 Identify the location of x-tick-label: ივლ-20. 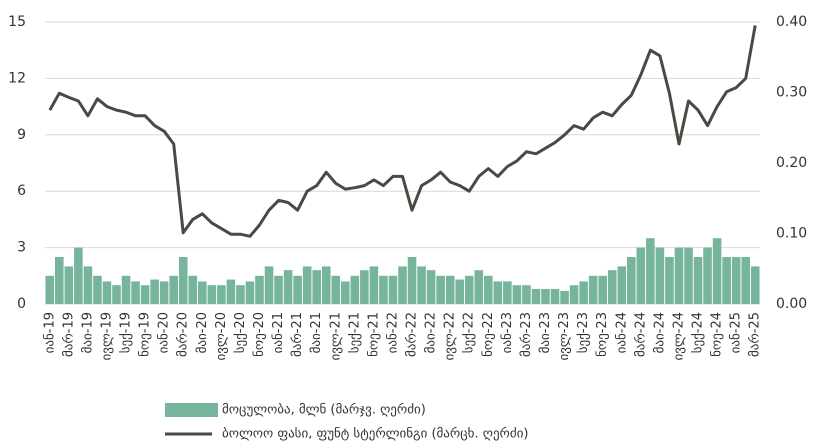
(221, 336).